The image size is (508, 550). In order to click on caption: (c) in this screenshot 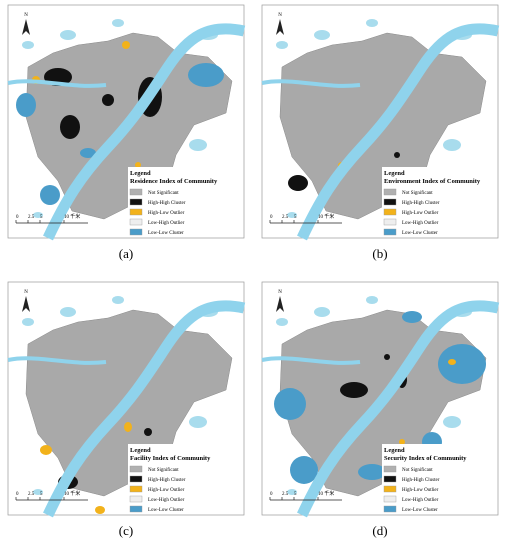, I will do `click(126, 530)`.